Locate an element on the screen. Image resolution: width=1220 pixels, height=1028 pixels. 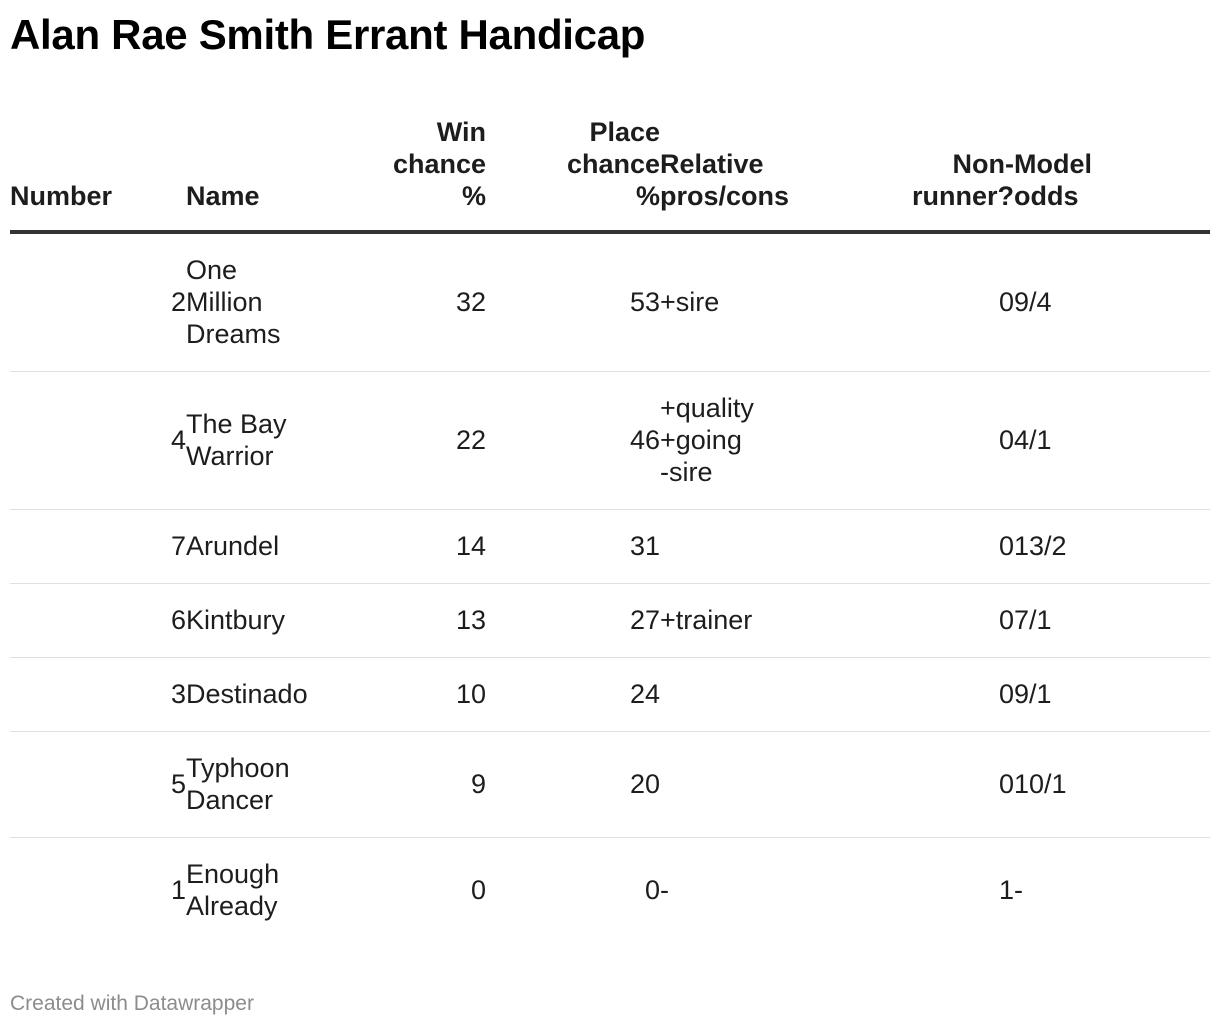
cell-place-chance: 53 is located at coordinates (573, 302).